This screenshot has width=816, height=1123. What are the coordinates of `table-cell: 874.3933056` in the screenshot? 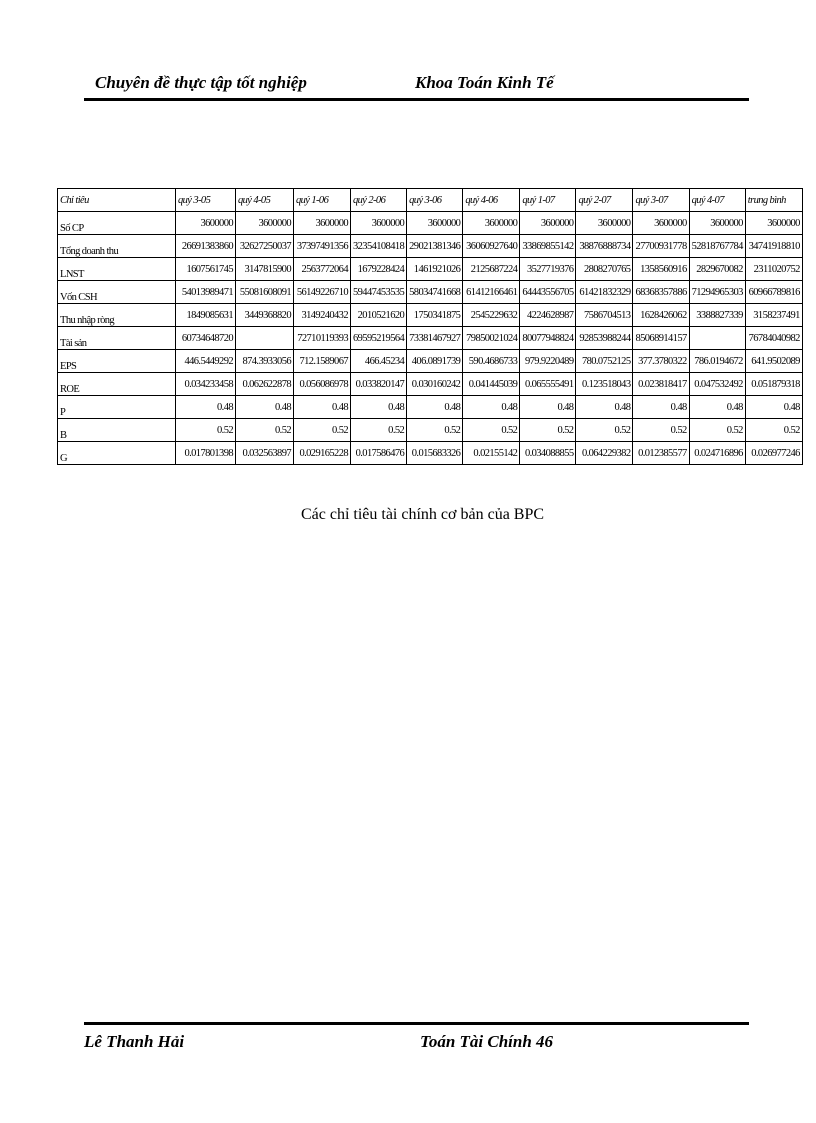 It's located at (264, 361).